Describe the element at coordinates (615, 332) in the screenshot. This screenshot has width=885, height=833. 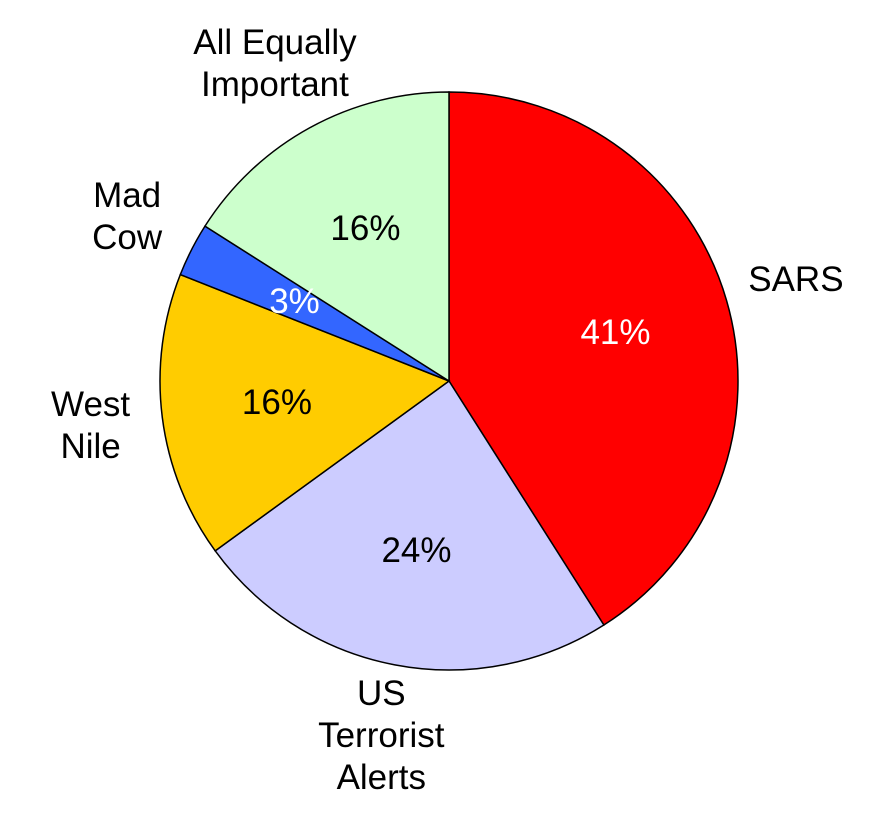
I see `value-label: 41%` at that location.